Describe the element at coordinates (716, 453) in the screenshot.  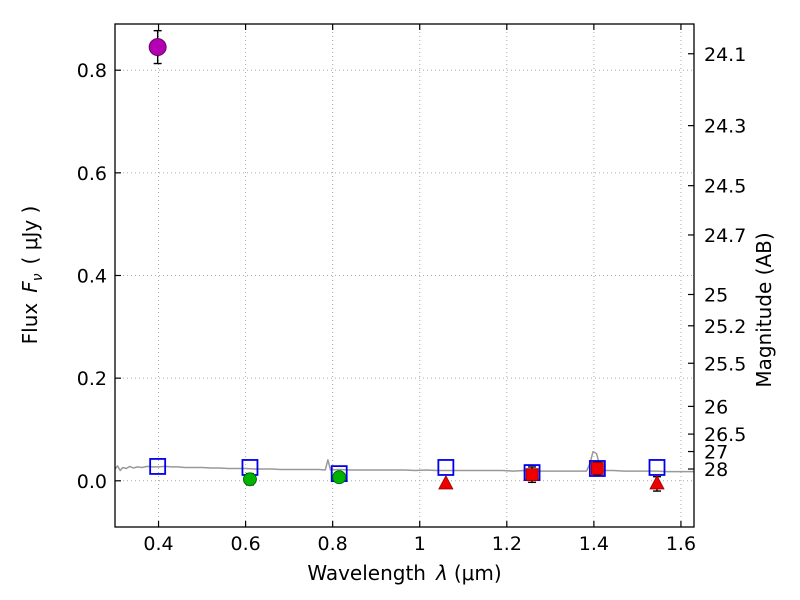
I see `magnitude-tick-label: 27` at that location.